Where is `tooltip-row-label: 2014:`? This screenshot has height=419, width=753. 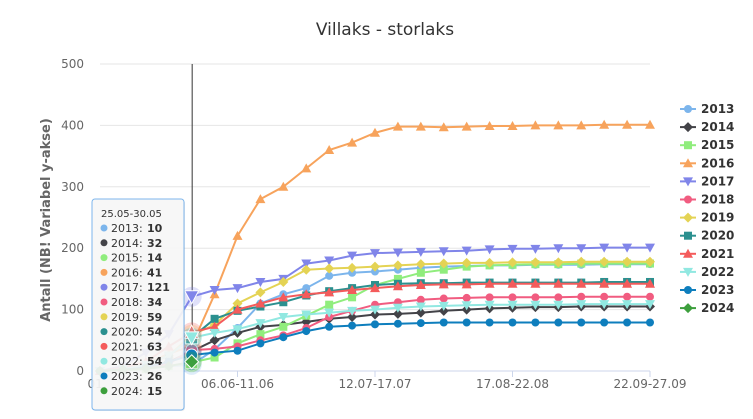 tooltip-row-label: 2014: is located at coordinates (127, 243).